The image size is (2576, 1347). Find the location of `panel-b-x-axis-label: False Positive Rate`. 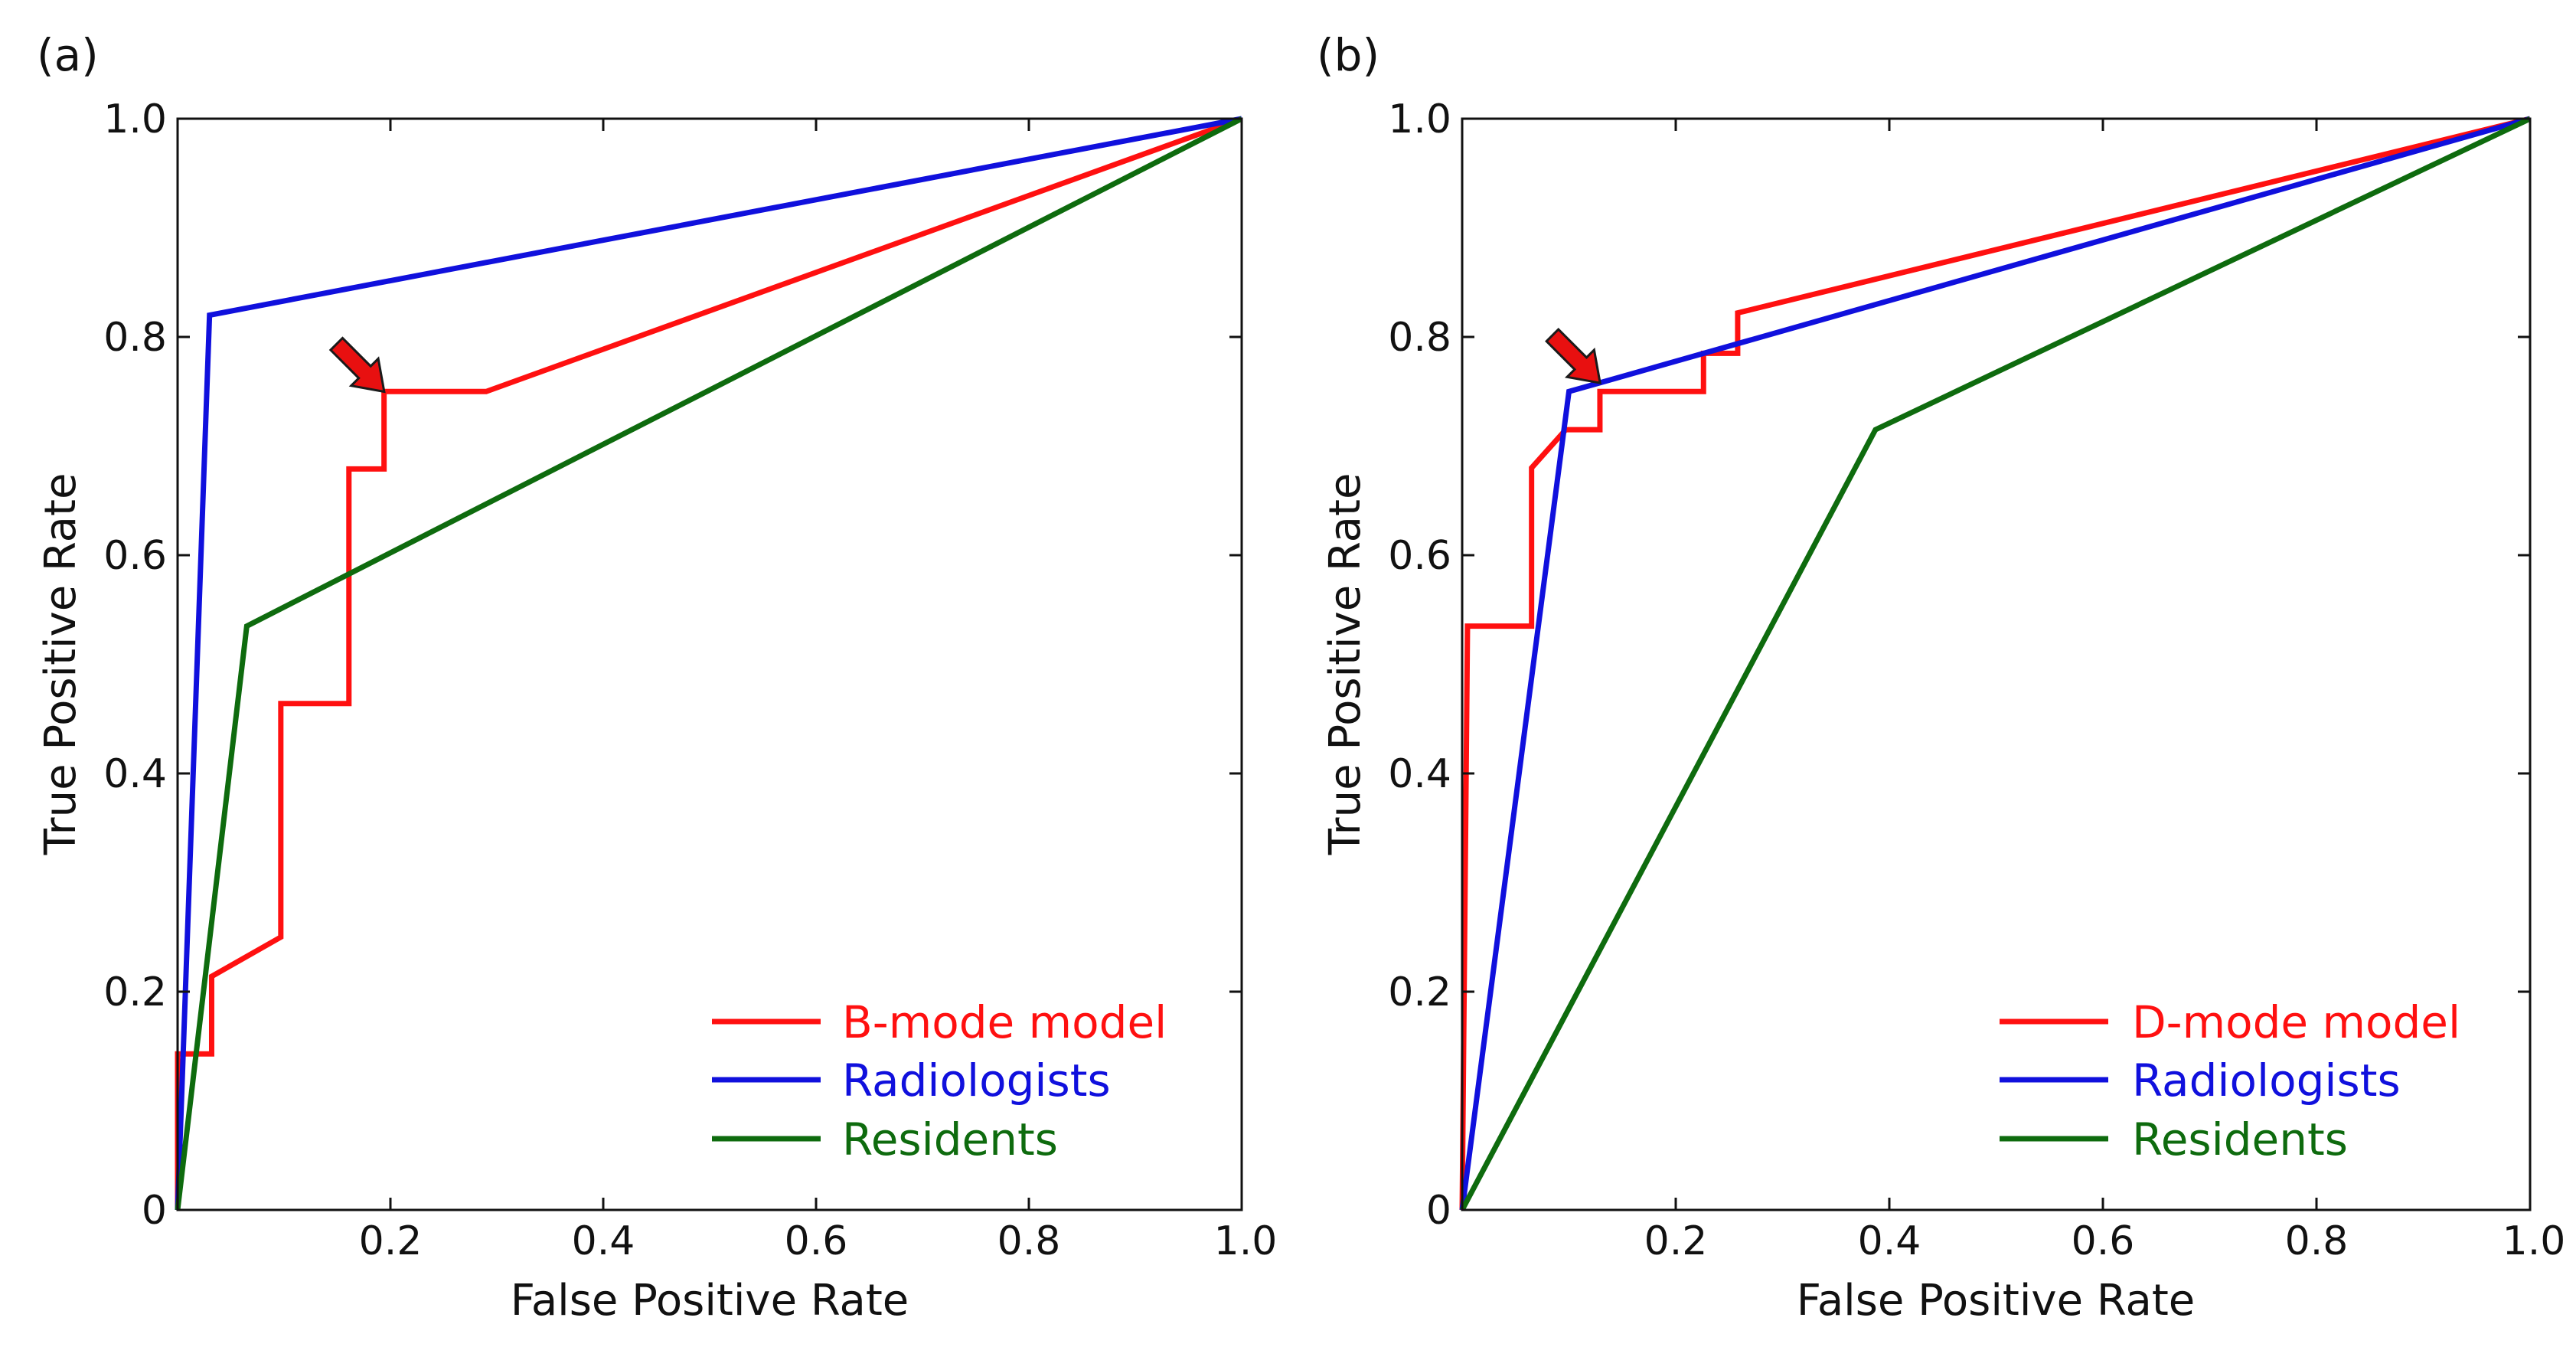

panel-b-x-axis-label: False Positive Rate is located at coordinates (1996, 1301).